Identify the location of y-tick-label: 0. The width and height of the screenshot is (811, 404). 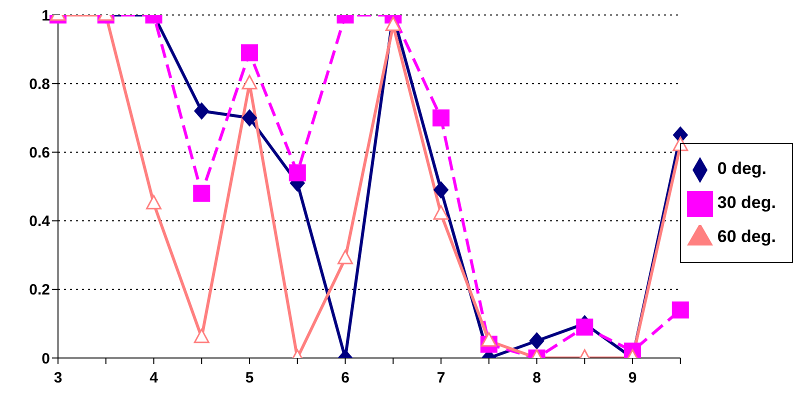
(46, 359).